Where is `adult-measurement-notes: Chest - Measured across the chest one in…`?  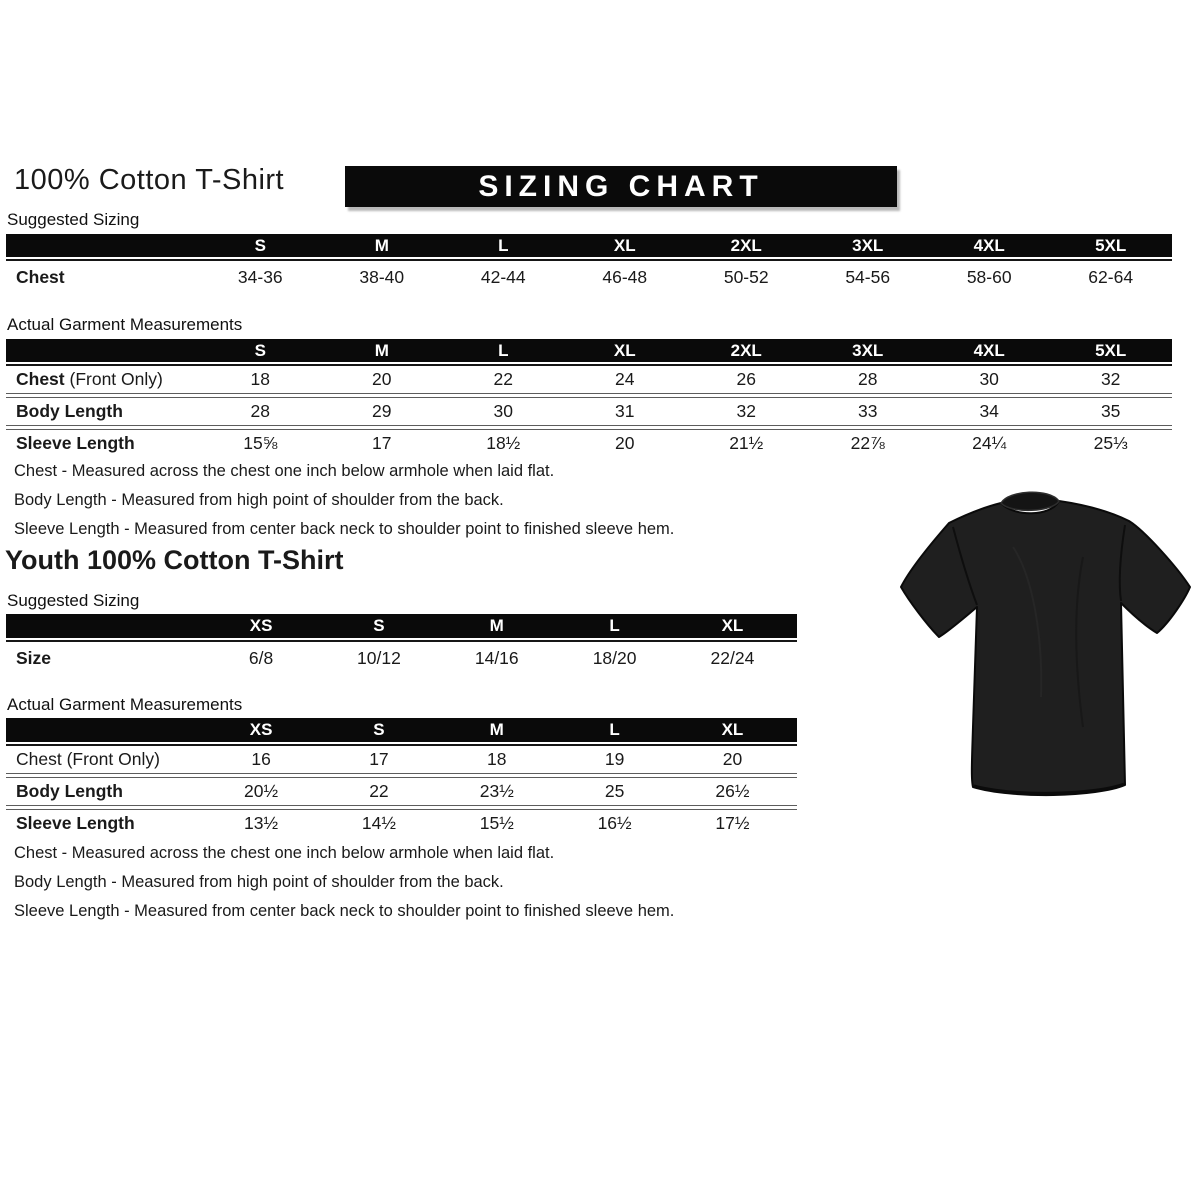 adult-measurement-notes: Chest - Measured across the chest one in… is located at coordinates (344, 500).